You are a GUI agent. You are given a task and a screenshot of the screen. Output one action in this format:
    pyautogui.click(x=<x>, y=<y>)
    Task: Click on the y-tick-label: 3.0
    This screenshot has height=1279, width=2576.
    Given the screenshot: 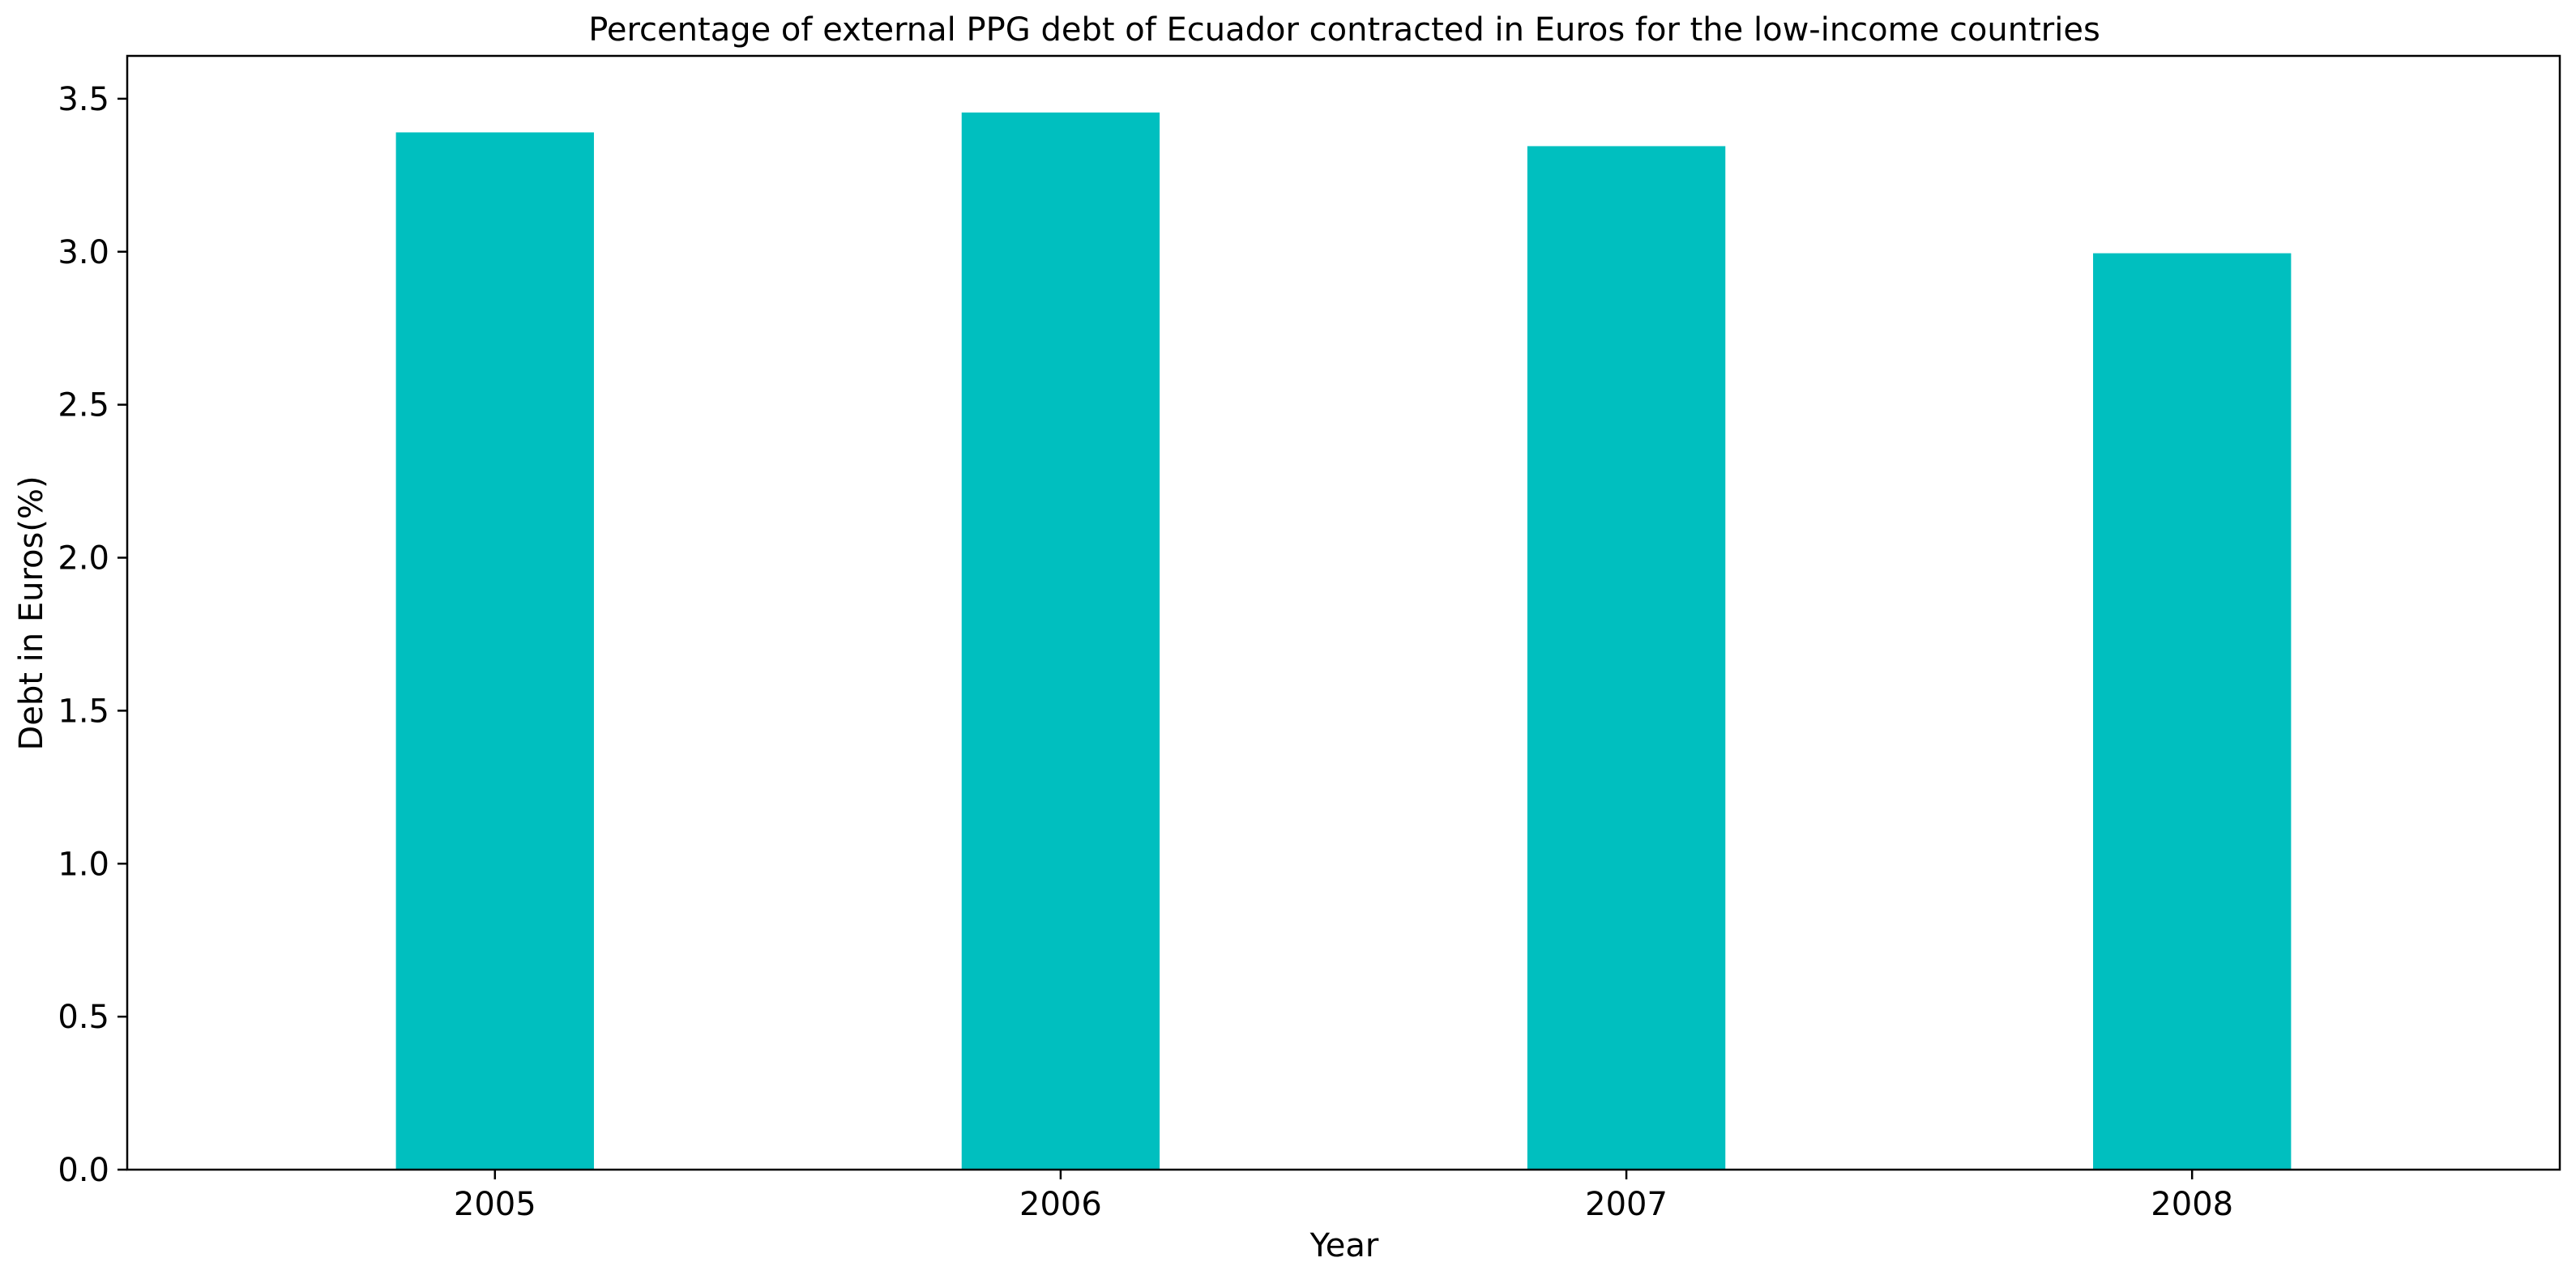 What is the action you would take?
    pyautogui.click(x=83, y=252)
    